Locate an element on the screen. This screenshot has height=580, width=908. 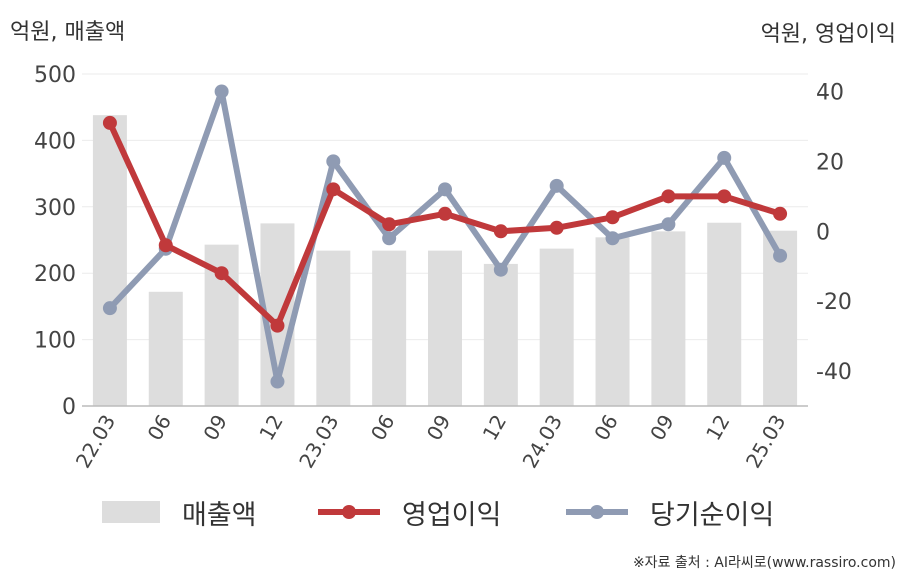
x-tick-label: 23.03 is located at coordinates (318, 442).